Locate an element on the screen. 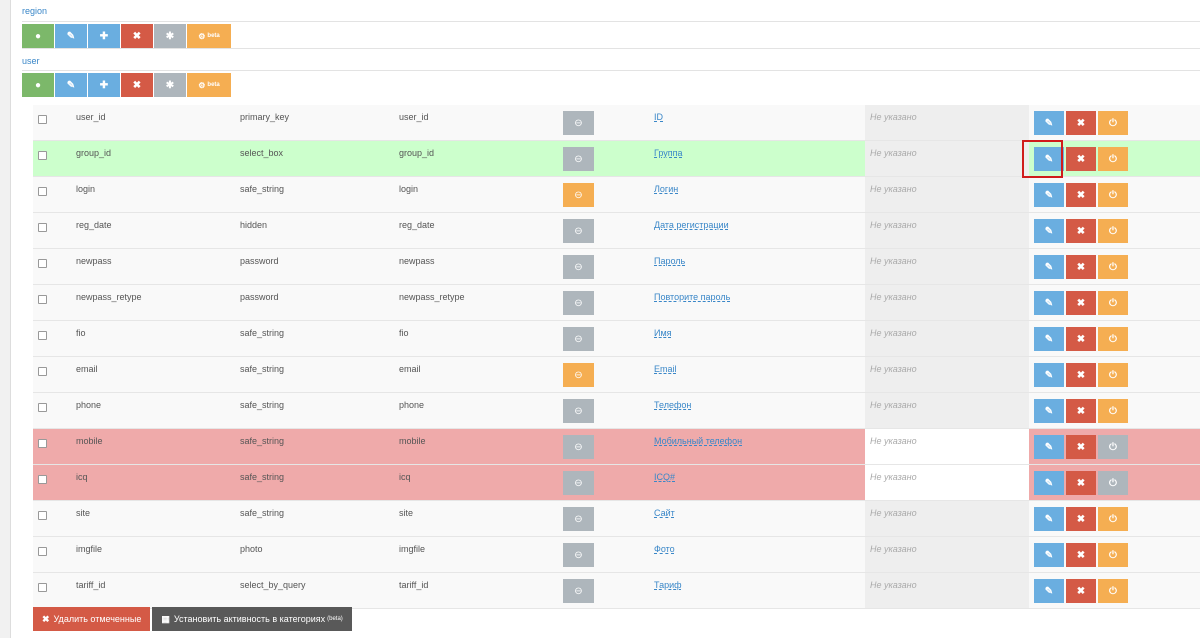 This screenshot has height=638, width=1200. field-title-link: Мобильный телефон is located at coordinates (698, 441).